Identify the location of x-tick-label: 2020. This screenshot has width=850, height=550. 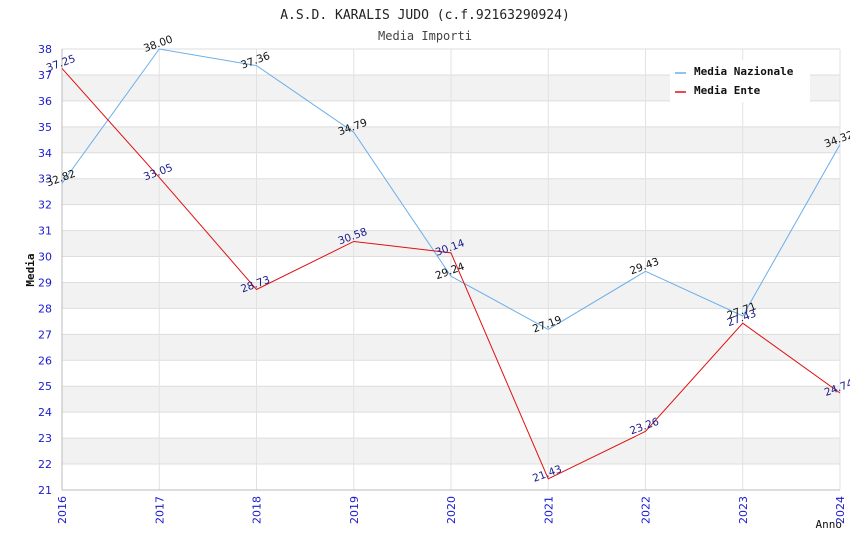
(451, 510).